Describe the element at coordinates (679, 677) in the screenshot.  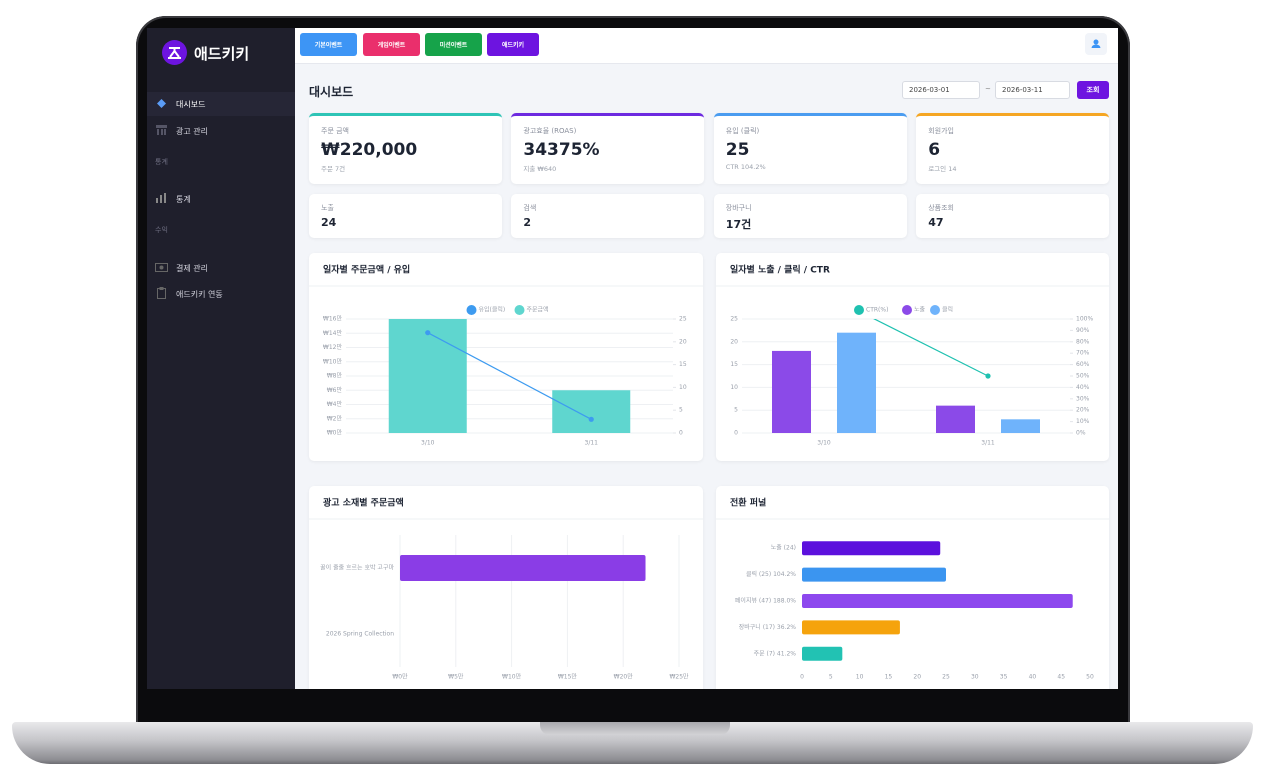
I see `x-tick-label: ₩25만` at that location.